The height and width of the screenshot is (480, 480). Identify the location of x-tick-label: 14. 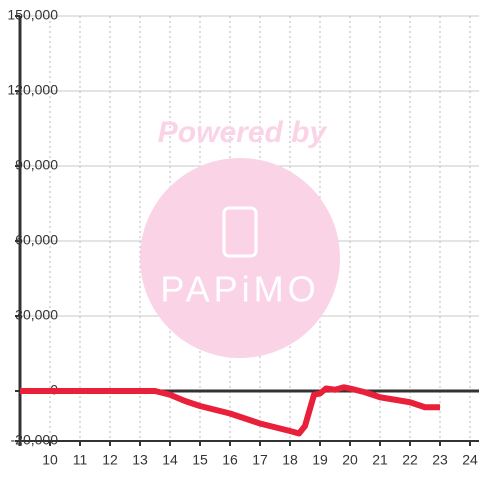
(170, 460).